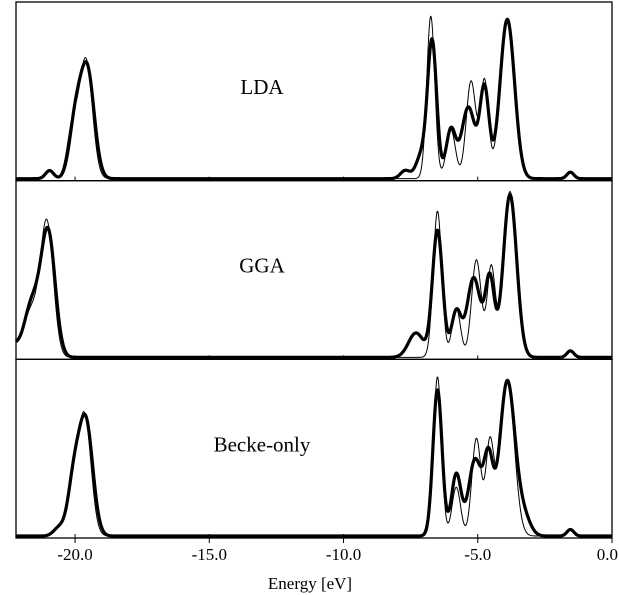 The height and width of the screenshot is (595, 619). What do you see at coordinates (477, 554) in the screenshot?
I see `x-tick-label: -5.0` at bounding box center [477, 554].